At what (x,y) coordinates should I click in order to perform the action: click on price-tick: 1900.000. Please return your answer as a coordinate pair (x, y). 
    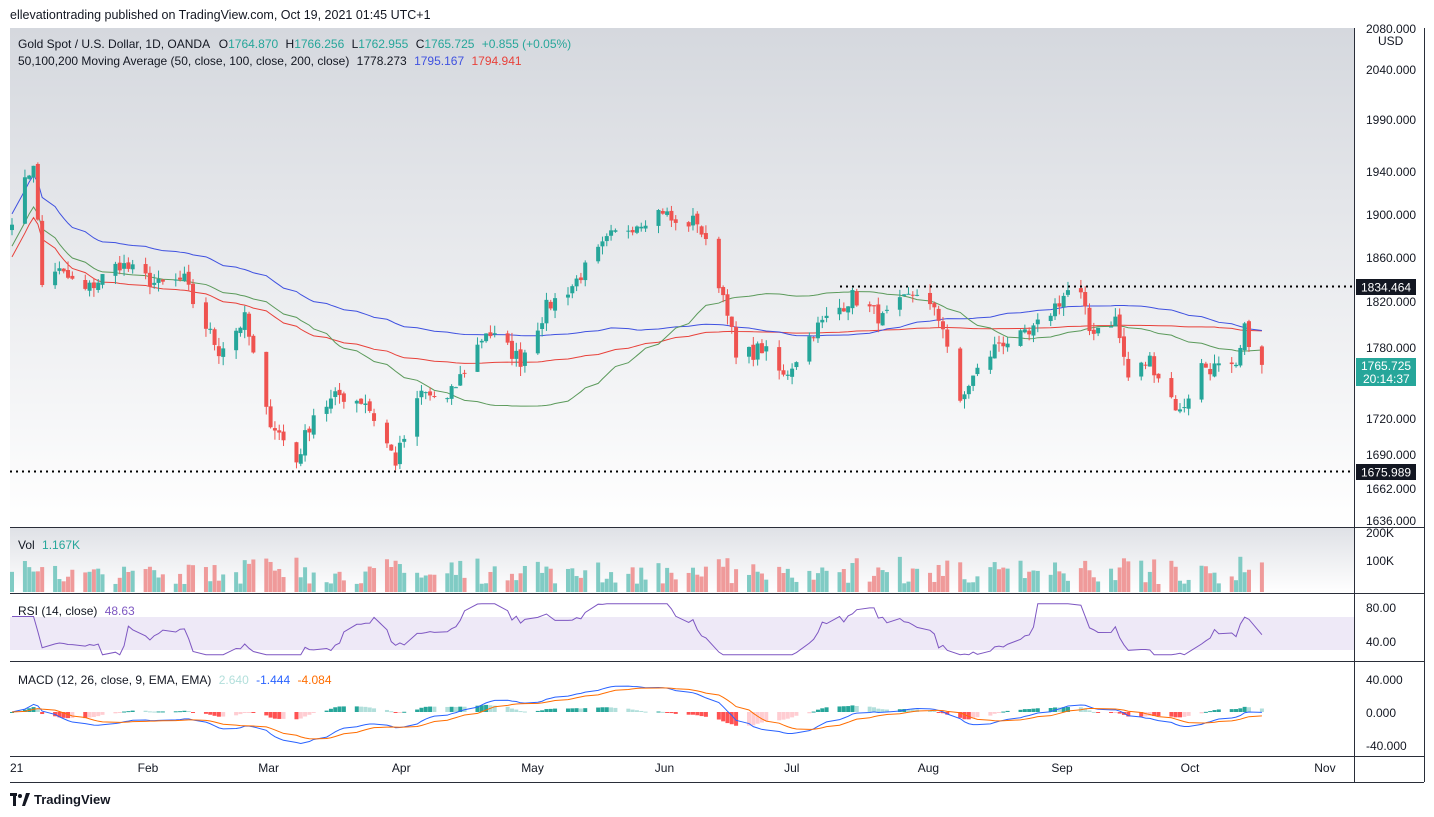
    Looking at the image, I should click on (1391, 215).